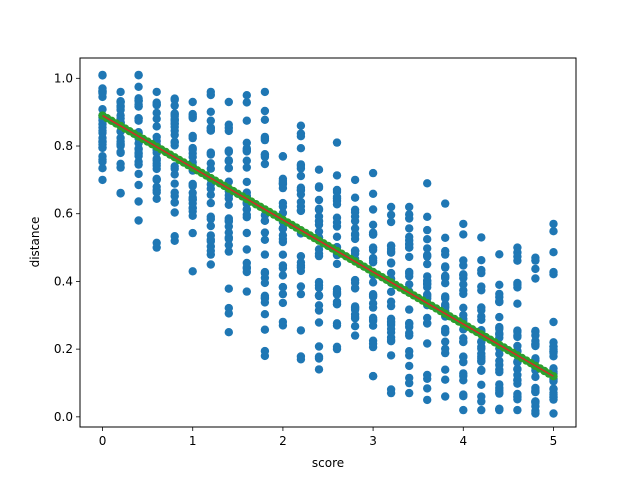 This screenshot has height=480, width=640. What do you see at coordinates (283, 441) in the screenshot?
I see `x-tick-label: 2` at bounding box center [283, 441].